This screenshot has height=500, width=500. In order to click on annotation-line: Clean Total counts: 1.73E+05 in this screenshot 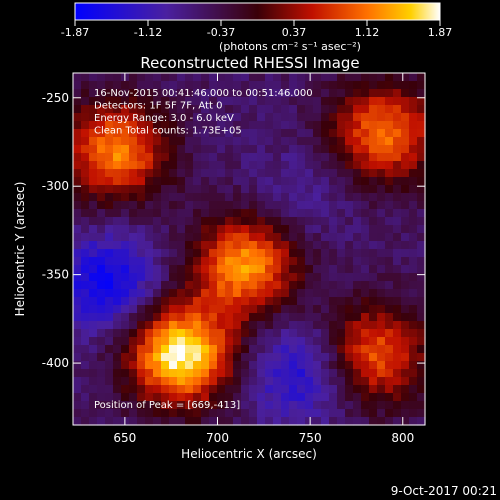, I will do `click(168, 131)`.